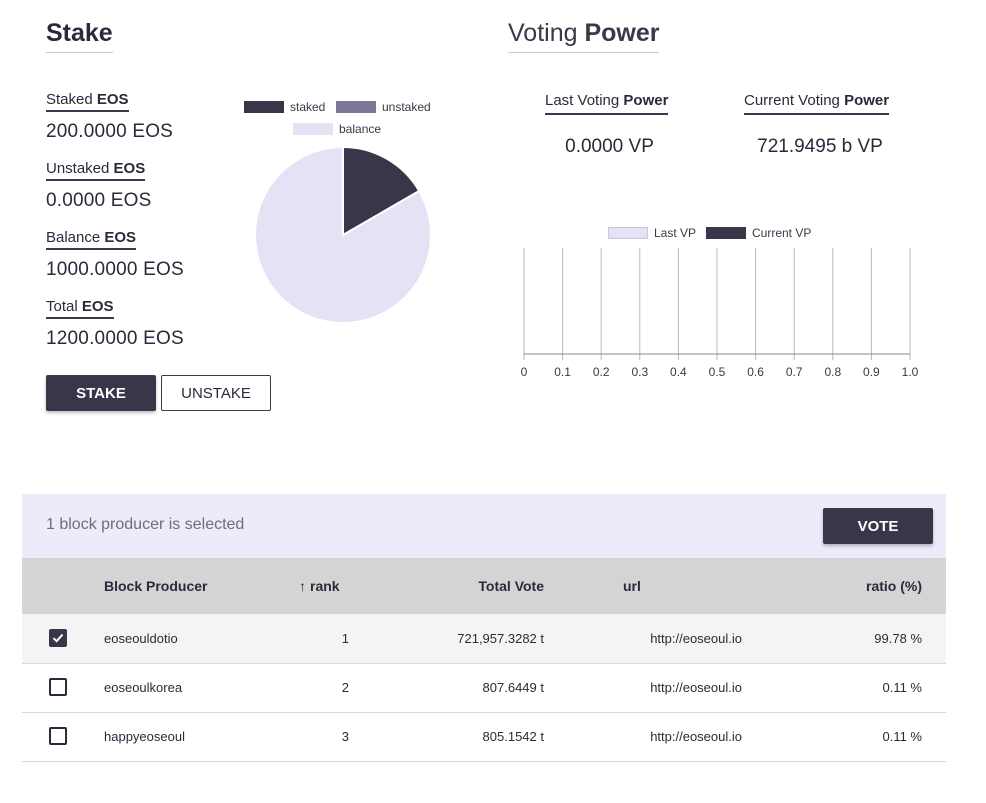  Describe the element at coordinates (794, 372) in the screenshot. I see `x-tick-label: 0.7` at that location.